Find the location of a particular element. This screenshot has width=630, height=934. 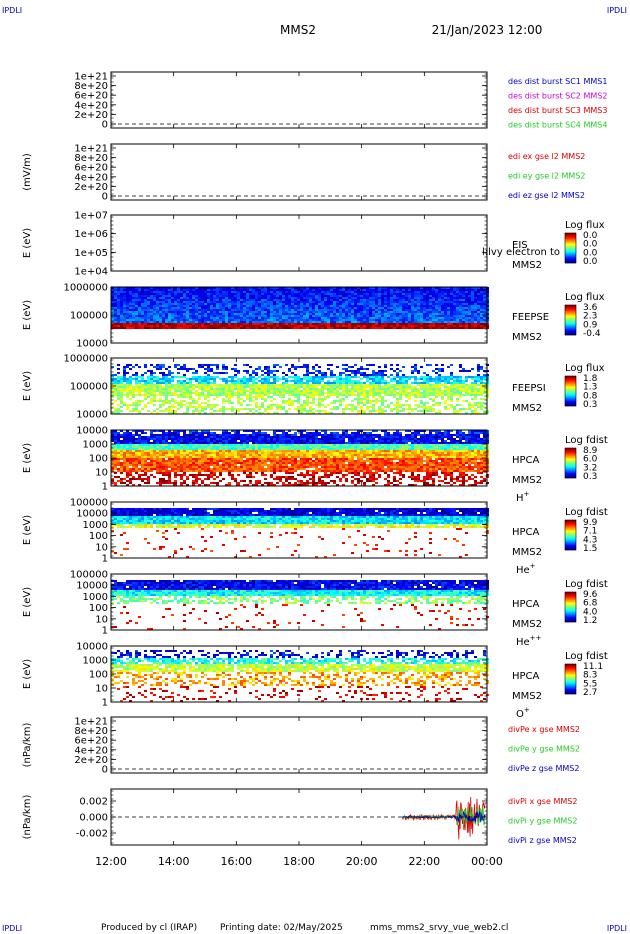

instrument-label: EIS is located at coordinates (520, 245).